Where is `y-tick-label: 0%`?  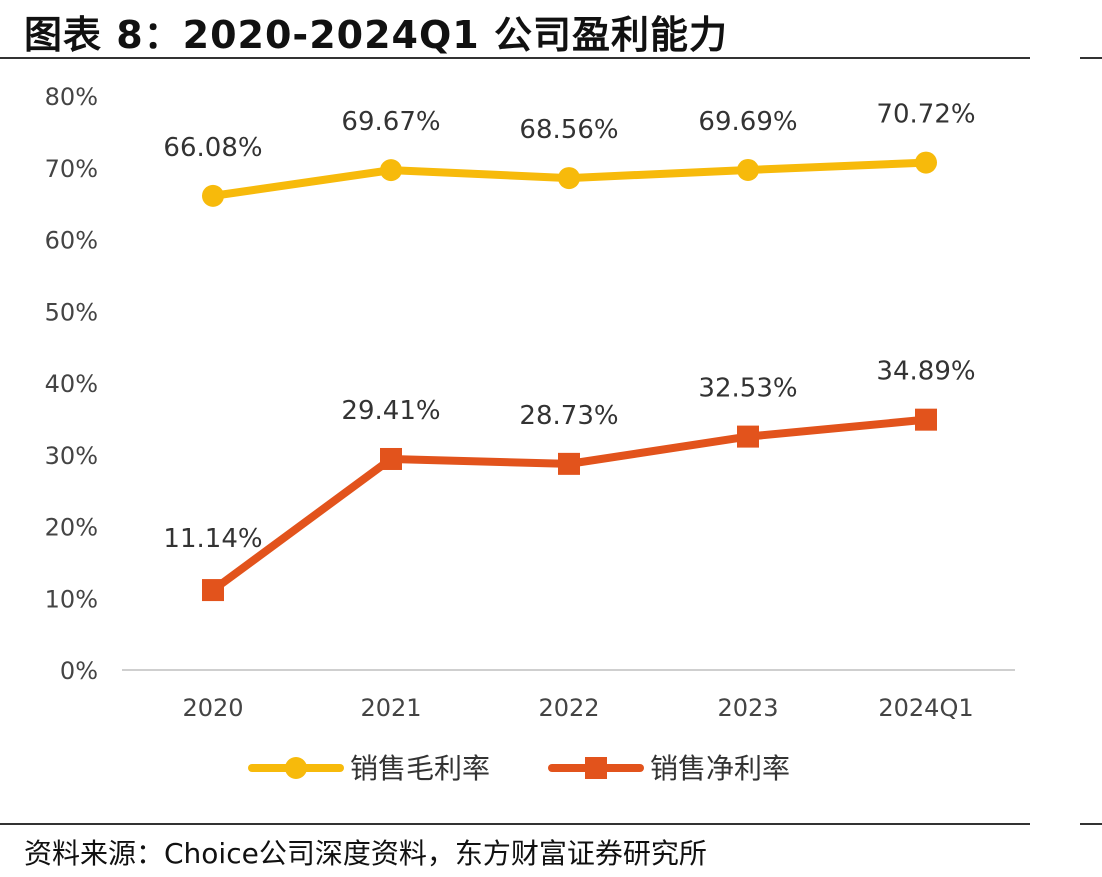 y-tick-label: 0% is located at coordinates (79, 671).